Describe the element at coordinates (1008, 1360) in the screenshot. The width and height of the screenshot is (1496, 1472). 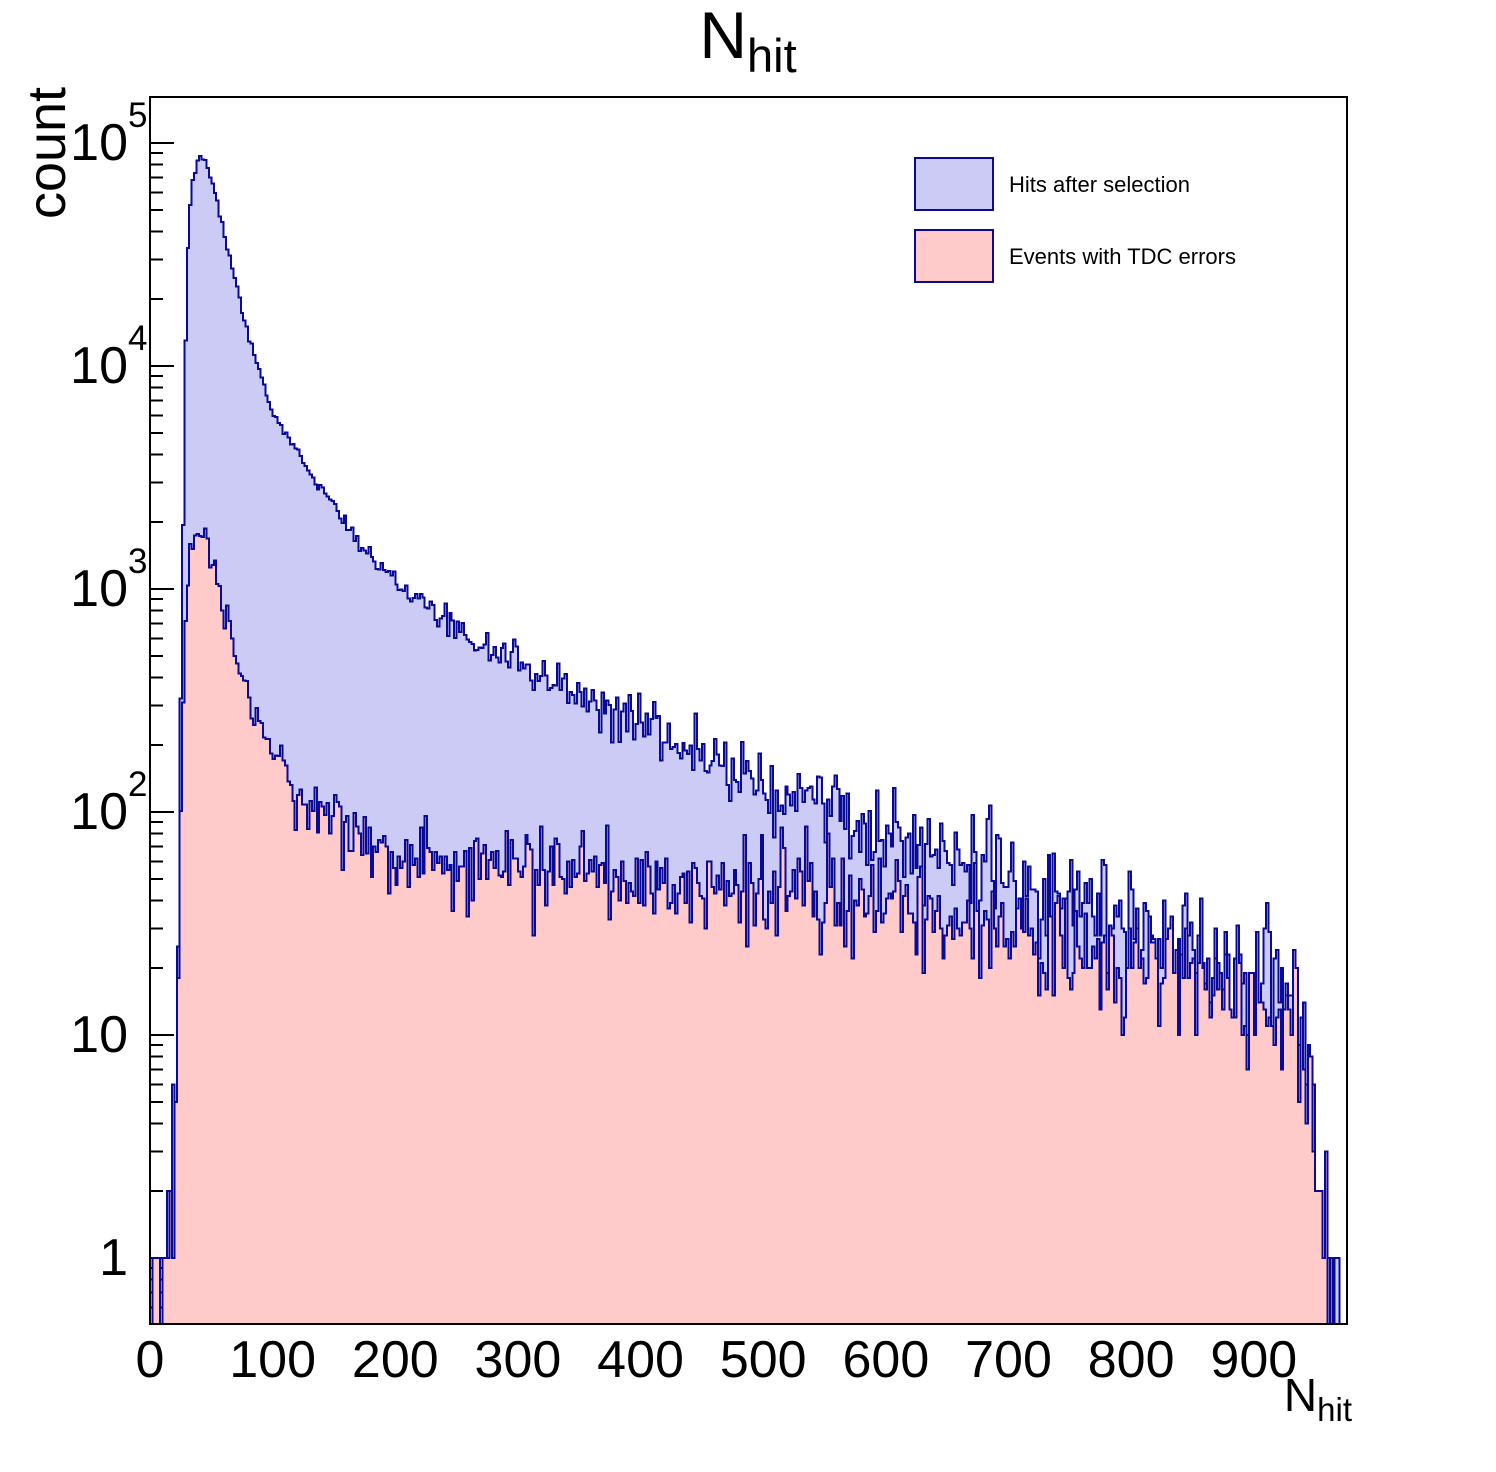
I see `x-tick-label: 700` at that location.